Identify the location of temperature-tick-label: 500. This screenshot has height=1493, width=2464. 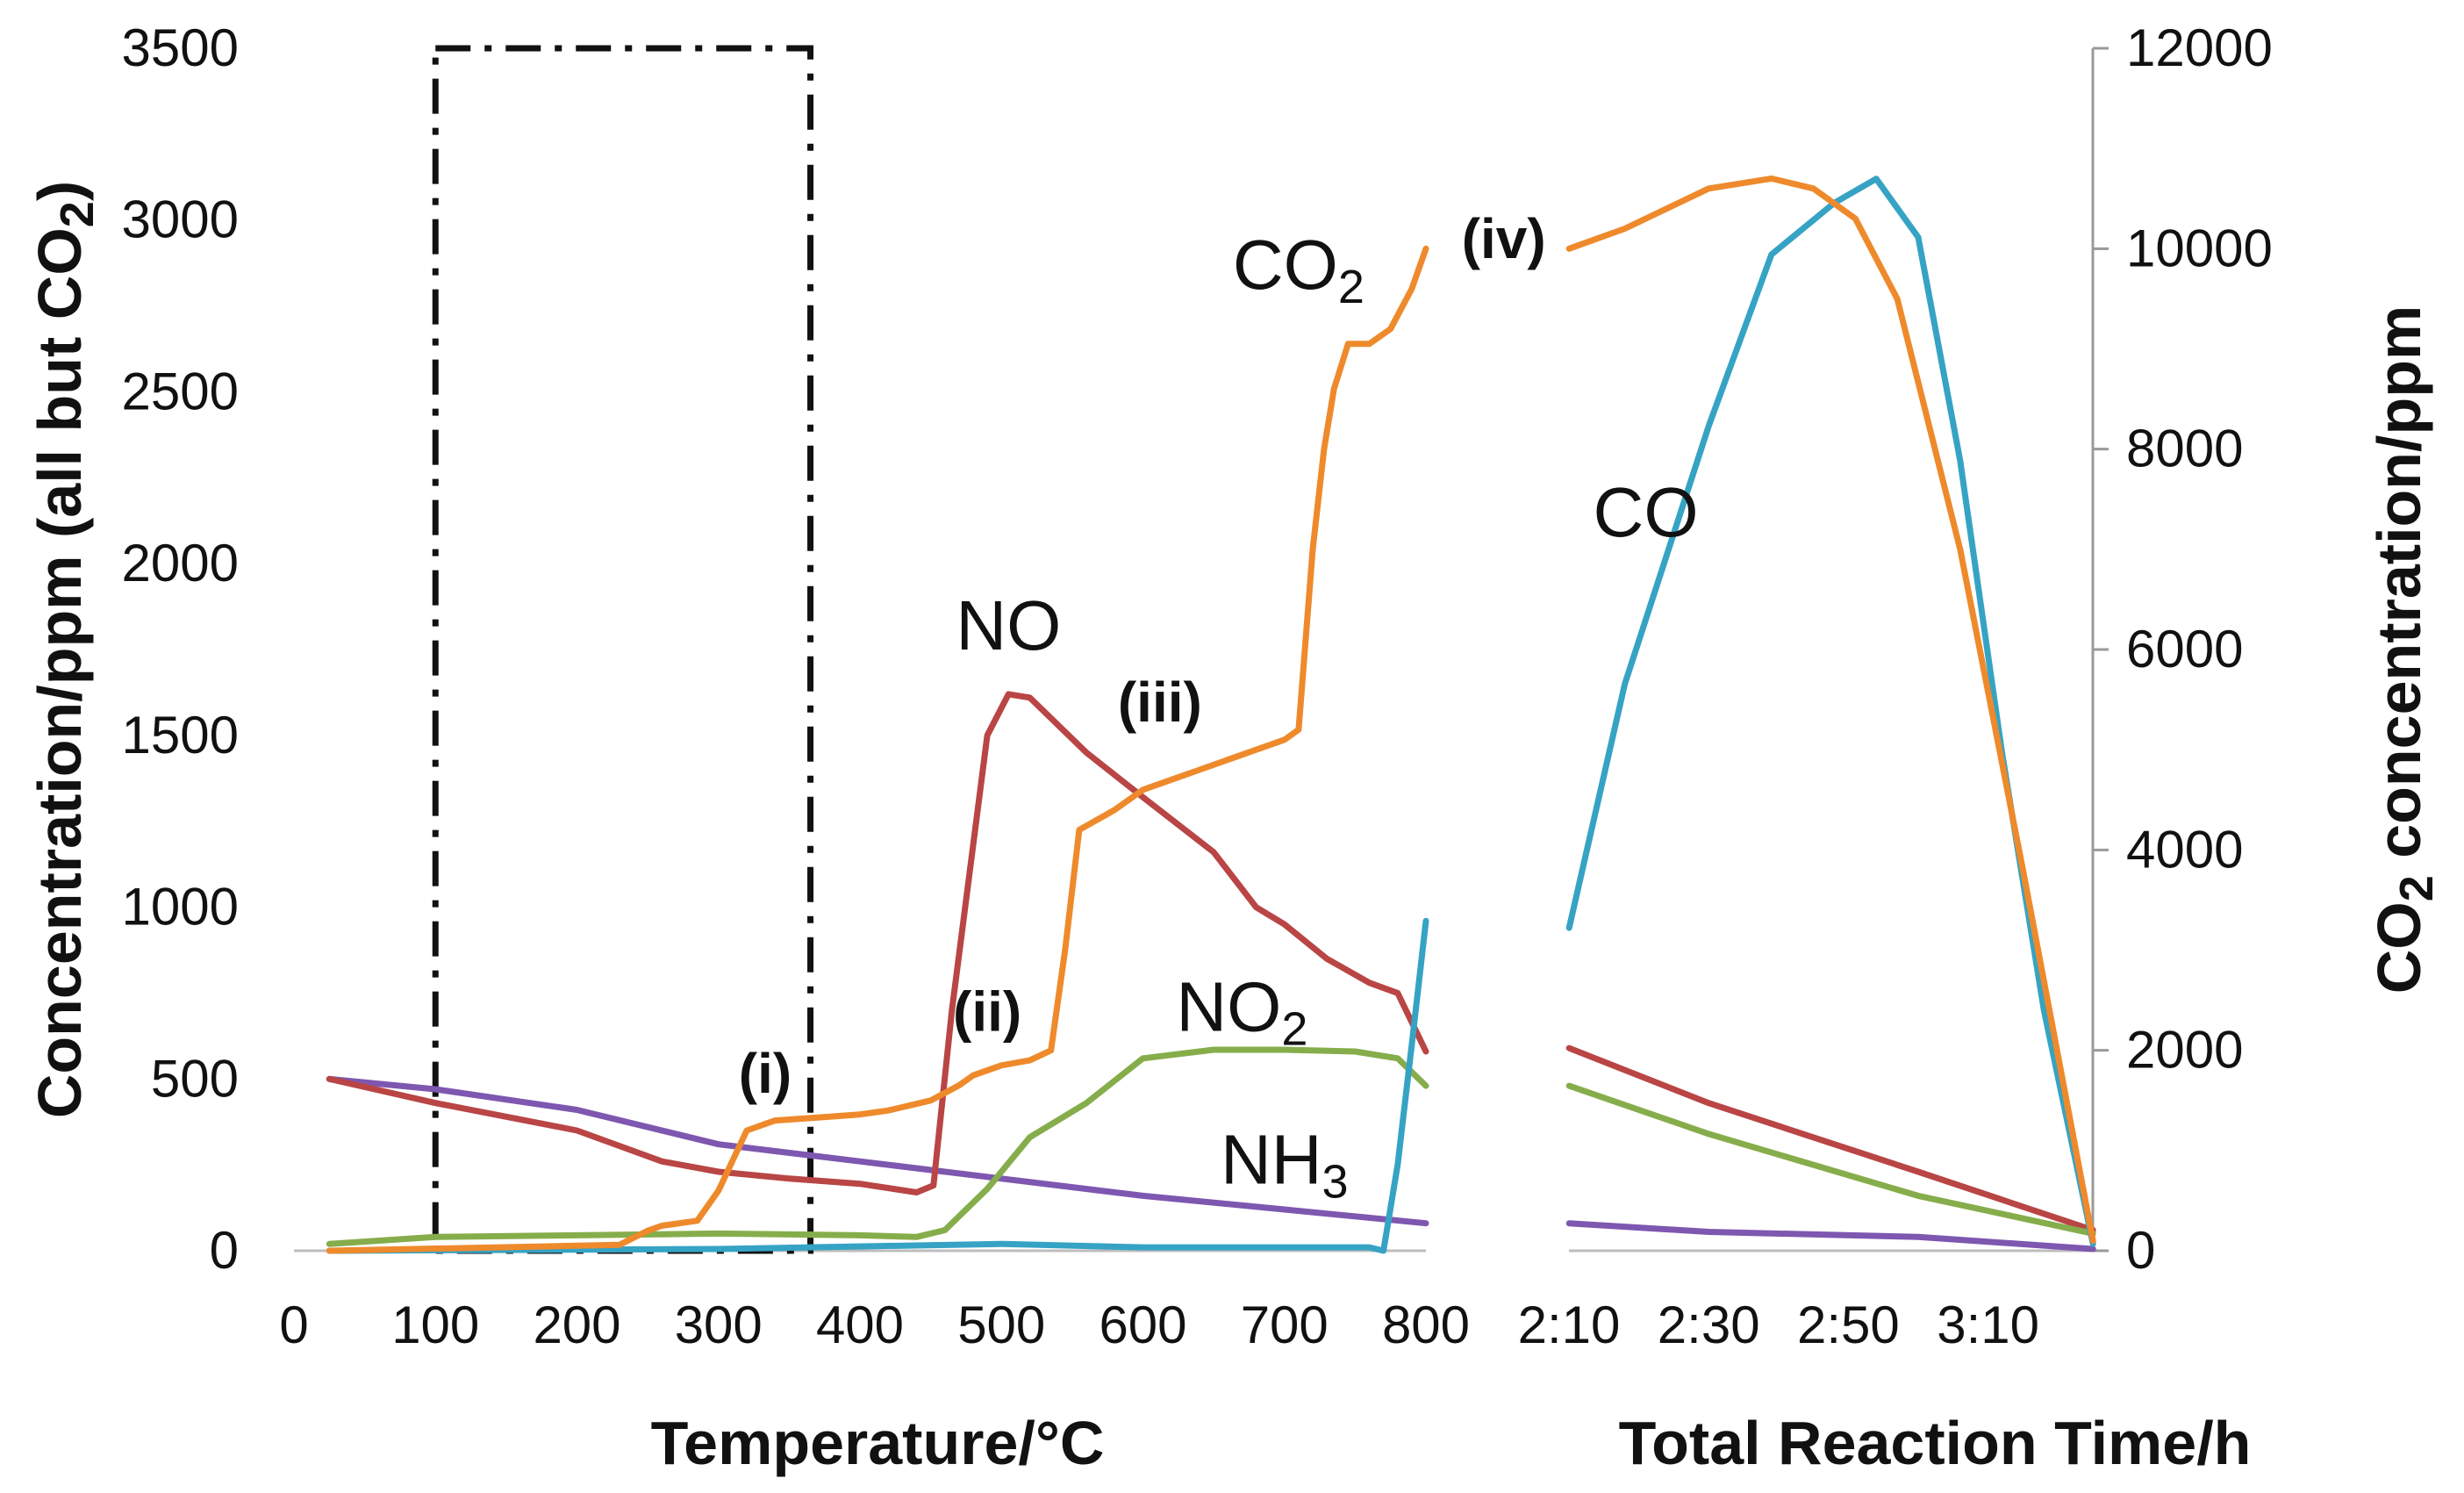
(1001, 1325).